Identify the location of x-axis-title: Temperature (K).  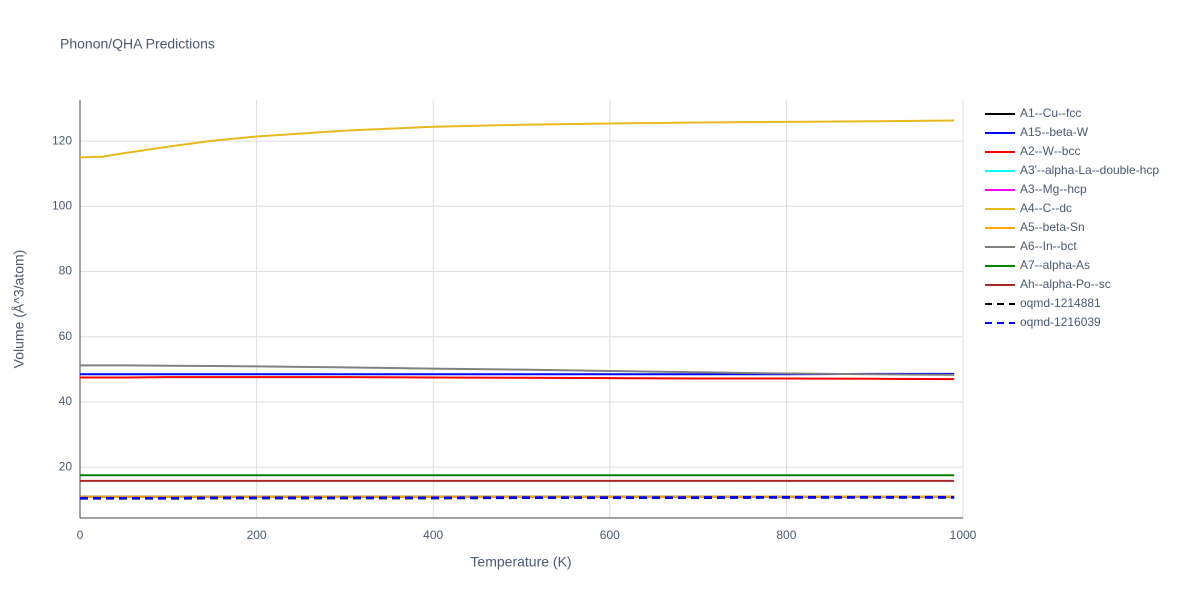
(520, 562).